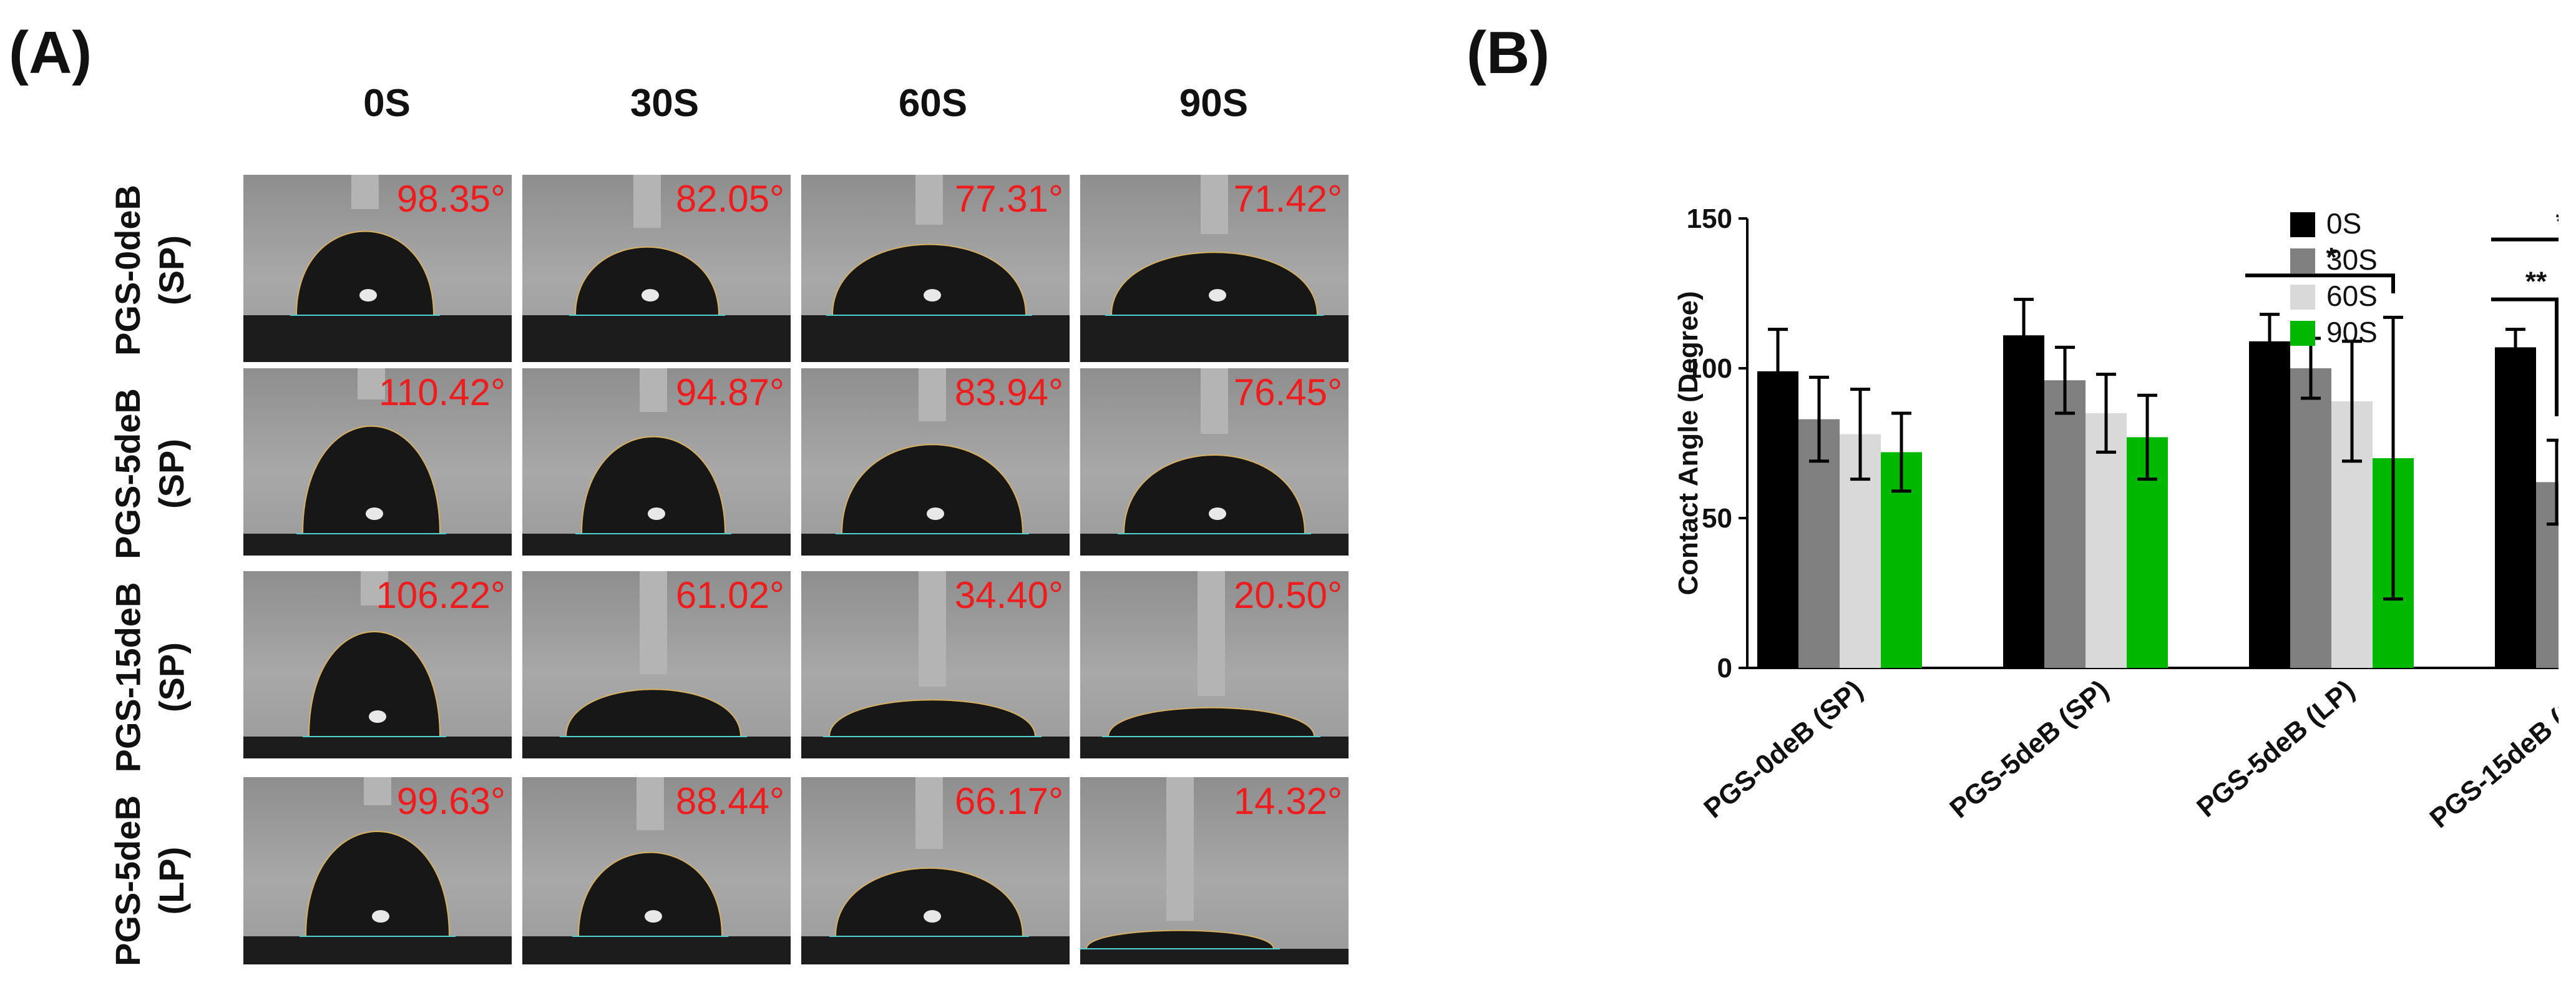 The image size is (2576, 990). Describe the element at coordinates (1287, 801) in the screenshot. I see `contact-angle-value: 14.32°` at that location.